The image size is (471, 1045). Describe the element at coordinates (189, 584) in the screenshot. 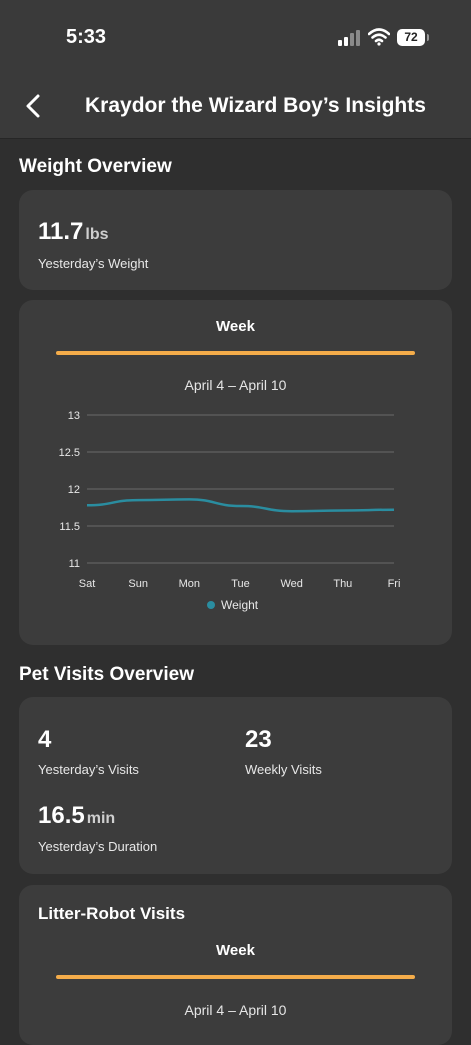

I see `x-tick-label: Mon` at that location.